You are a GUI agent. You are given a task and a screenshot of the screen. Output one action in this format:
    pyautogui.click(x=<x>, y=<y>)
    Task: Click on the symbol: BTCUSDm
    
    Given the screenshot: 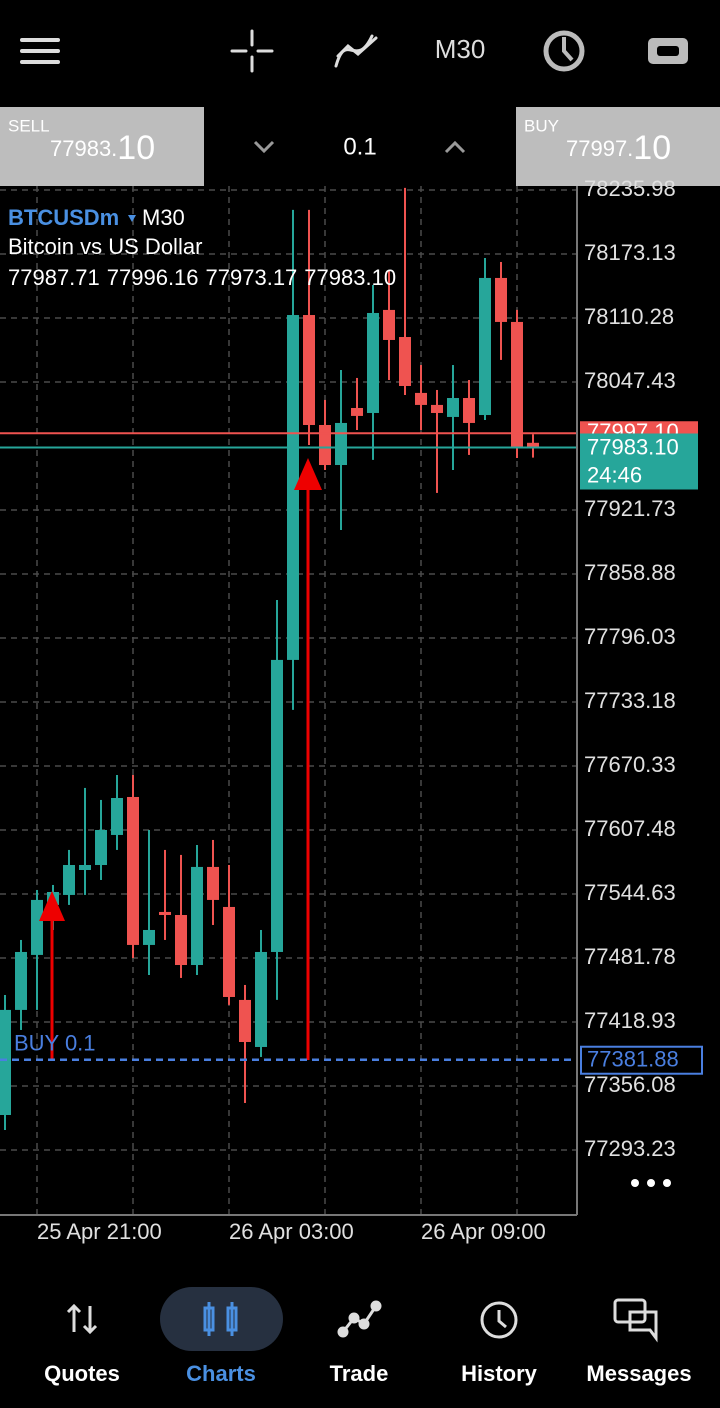 What is the action you would take?
    pyautogui.click(x=63, y=217)
    